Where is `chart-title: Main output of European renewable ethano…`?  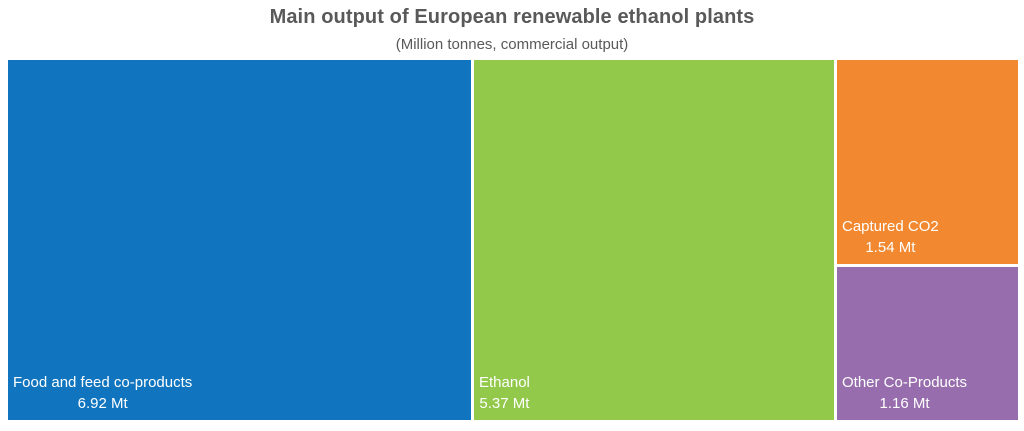 chart-title: Main output of European renewable ethano… is located at coordinates (512, 17).